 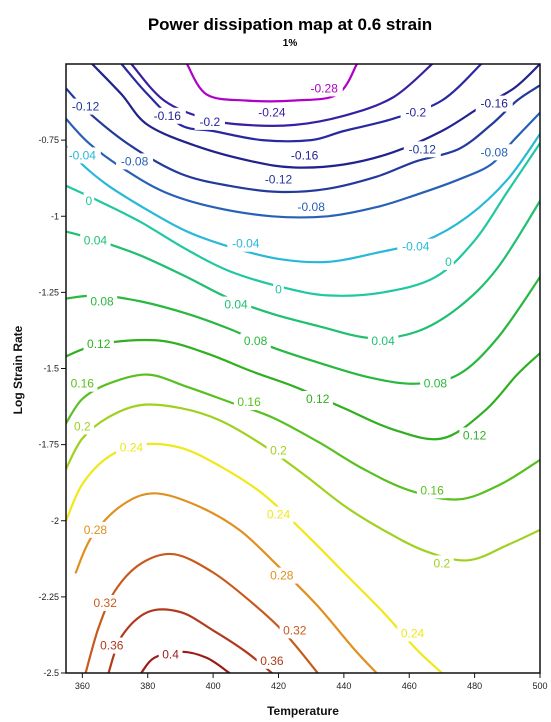 What do you see at coordinates (51, 673) in the screenshot?
I see `y-tick-label: -2.5` at bounding box center [51, 673].